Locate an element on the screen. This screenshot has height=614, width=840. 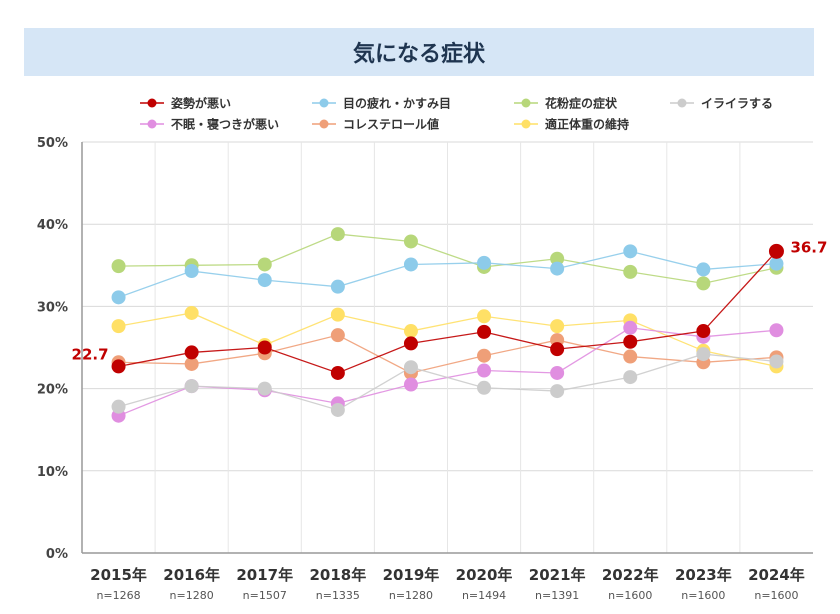
legend-label: イライラする is located at coordinates (737, 104).